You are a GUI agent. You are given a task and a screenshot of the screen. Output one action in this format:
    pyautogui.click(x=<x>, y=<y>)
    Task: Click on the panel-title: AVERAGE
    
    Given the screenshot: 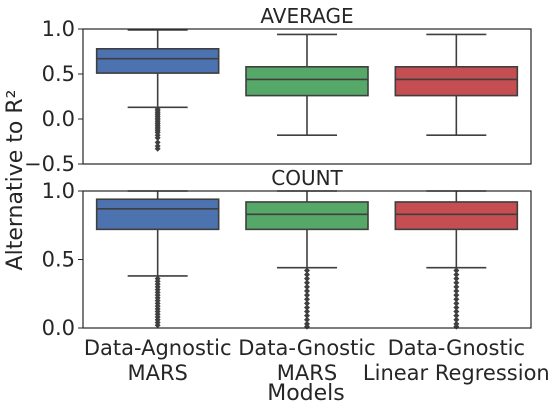 What is the action you would take?
    pyautogui.click(x=306, y=16)
    